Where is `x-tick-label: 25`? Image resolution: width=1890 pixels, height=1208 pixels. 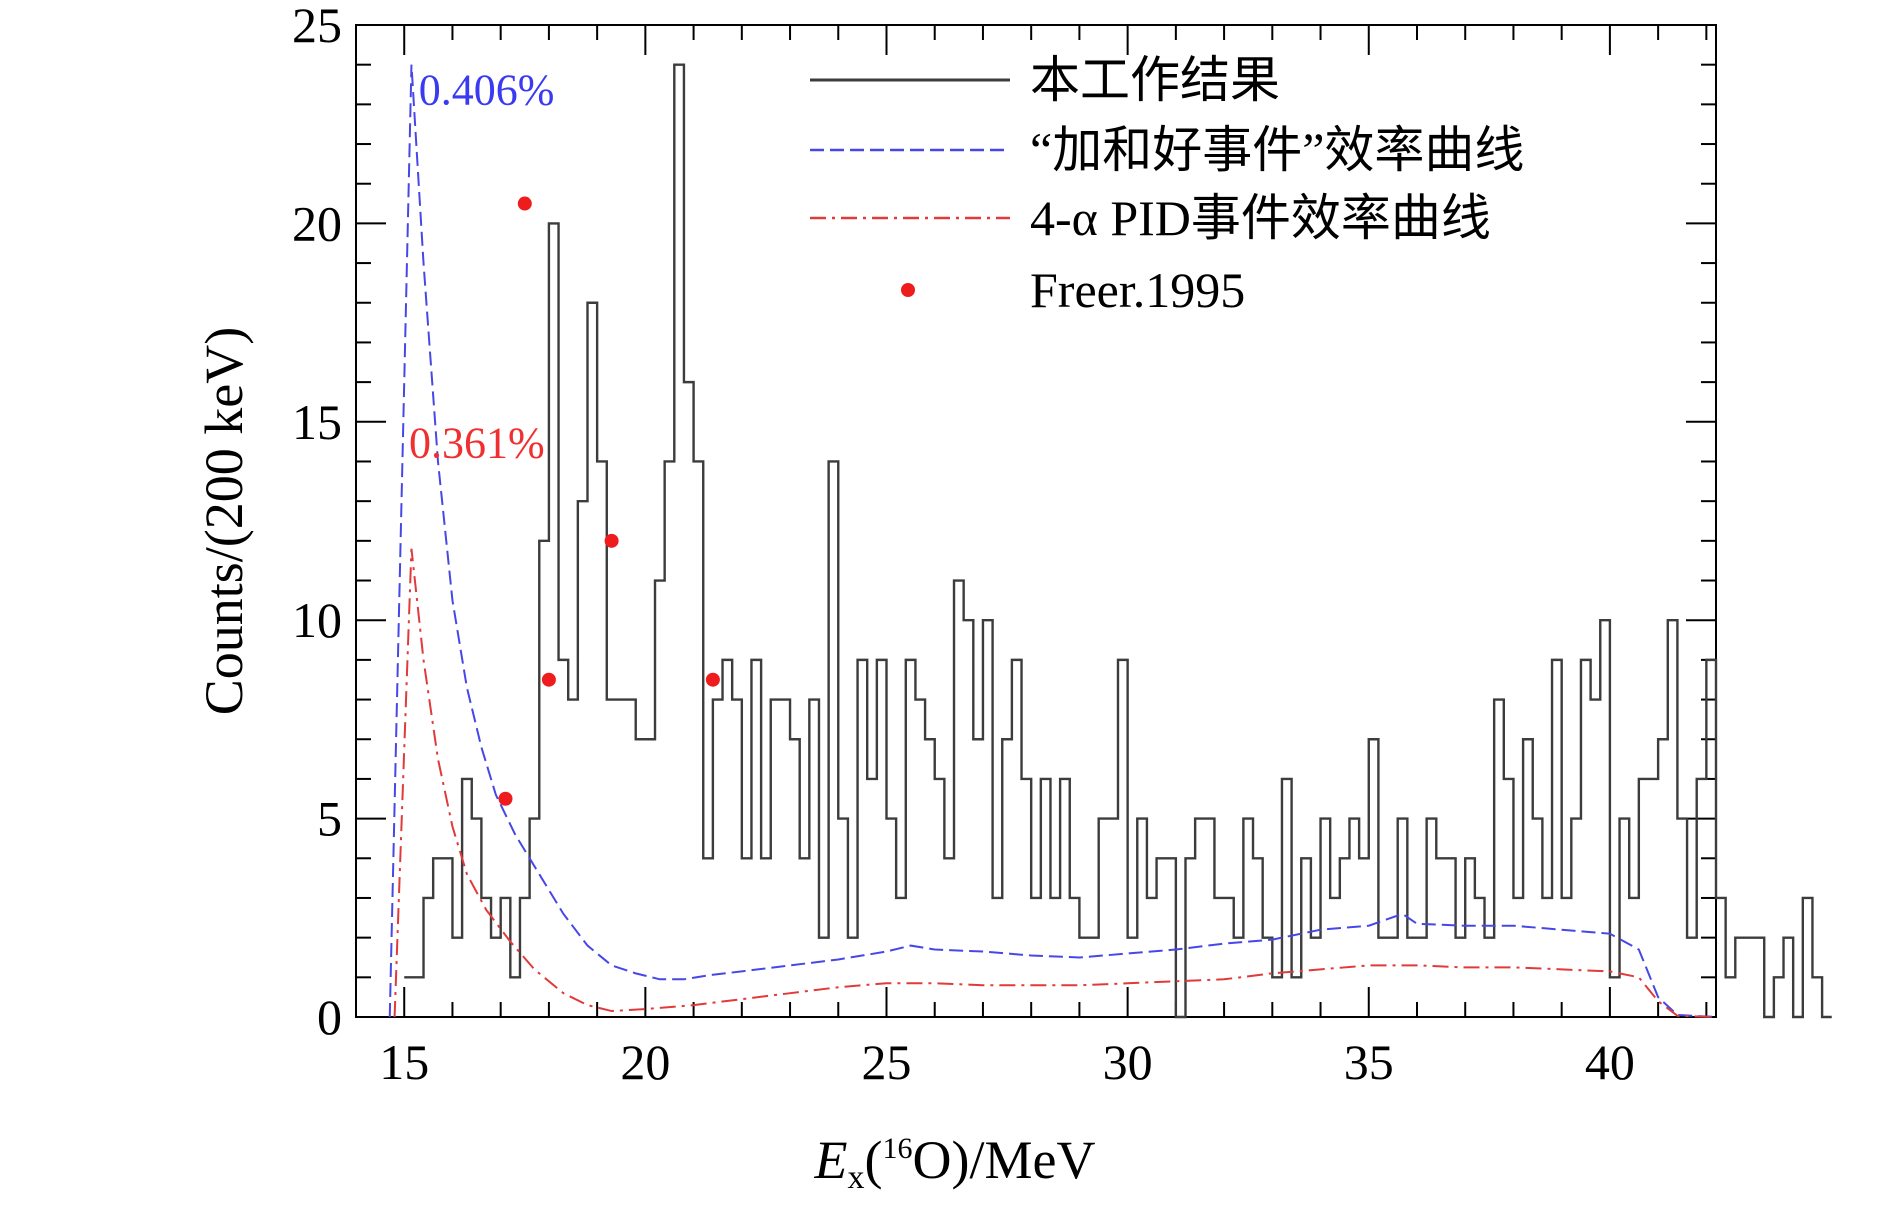 x-tick-label: 25 is located at coordinates (886, 1062).